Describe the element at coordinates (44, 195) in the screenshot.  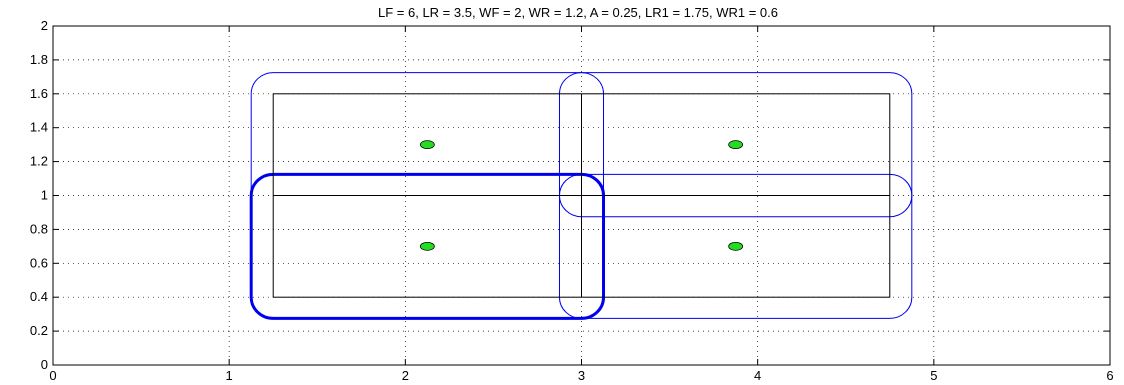
I see `y-tick-label: 1` at that location.